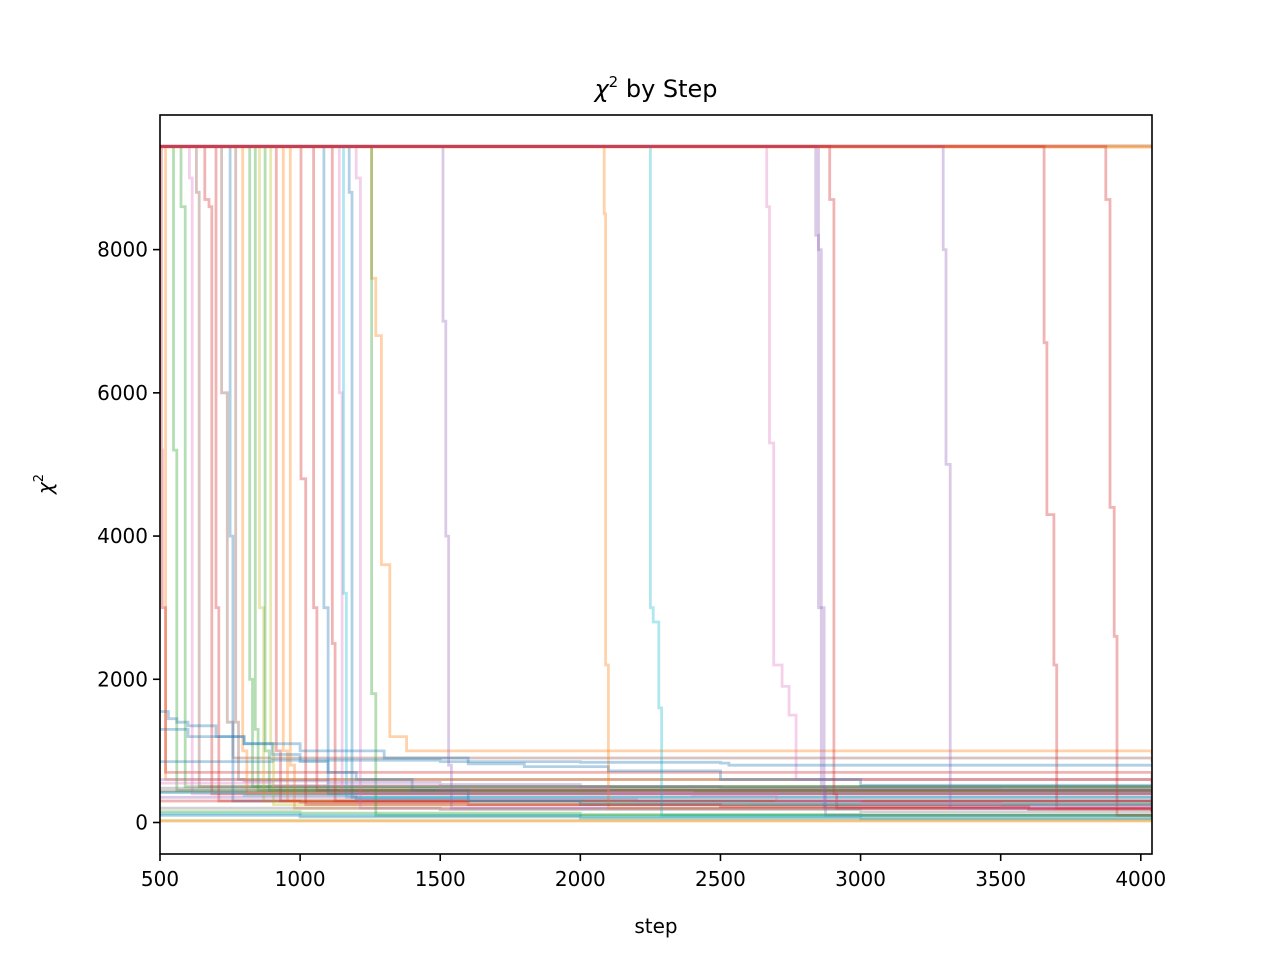 The image size is (1280, 960). I want to click on y-axis-label: χ2, so click(44, 484).